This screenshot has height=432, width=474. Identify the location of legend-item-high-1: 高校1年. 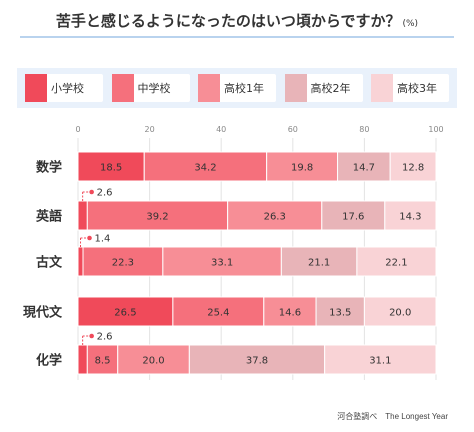
(237, 88).